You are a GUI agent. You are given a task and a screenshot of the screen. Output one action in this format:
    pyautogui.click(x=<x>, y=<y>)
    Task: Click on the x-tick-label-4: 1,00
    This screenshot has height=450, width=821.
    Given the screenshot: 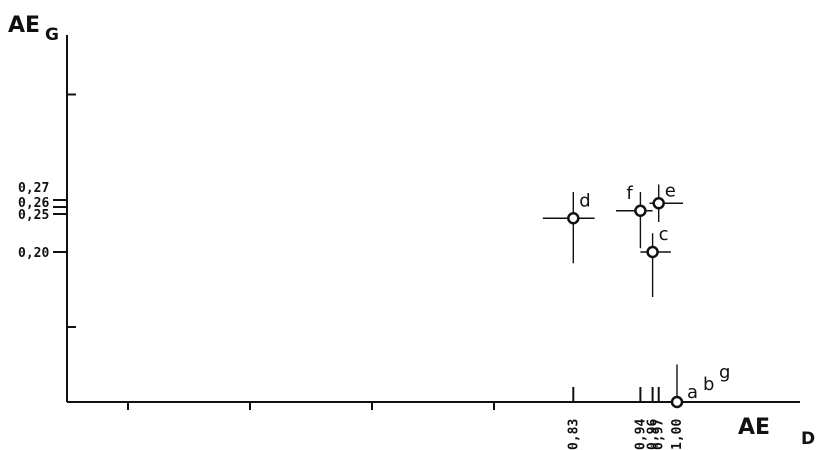 What is the action you would take?
    pyautogui.click(x=677, y=434)
    